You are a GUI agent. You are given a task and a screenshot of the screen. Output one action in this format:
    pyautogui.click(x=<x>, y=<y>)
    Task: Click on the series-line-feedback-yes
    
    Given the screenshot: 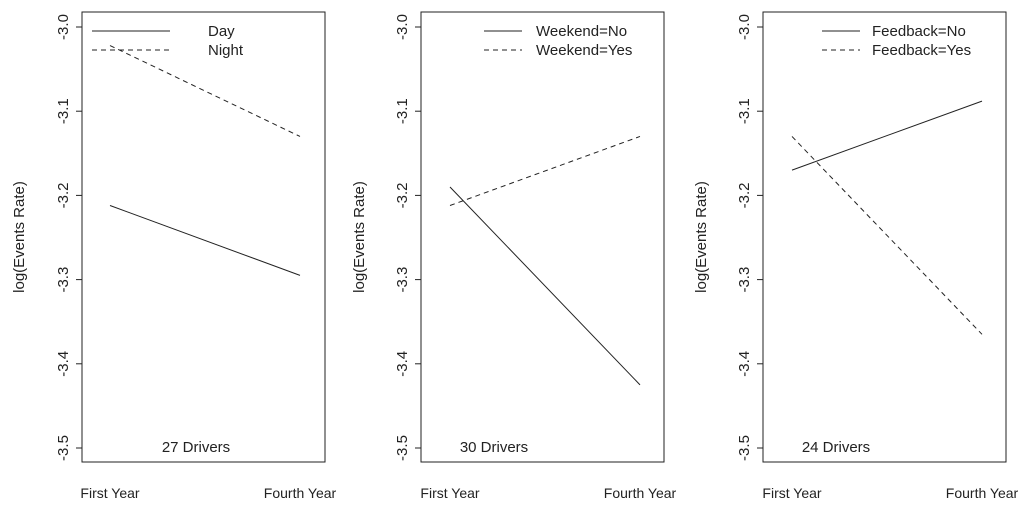 What is the action you would take?
    pyautogui.click(x=887, y=235)
    